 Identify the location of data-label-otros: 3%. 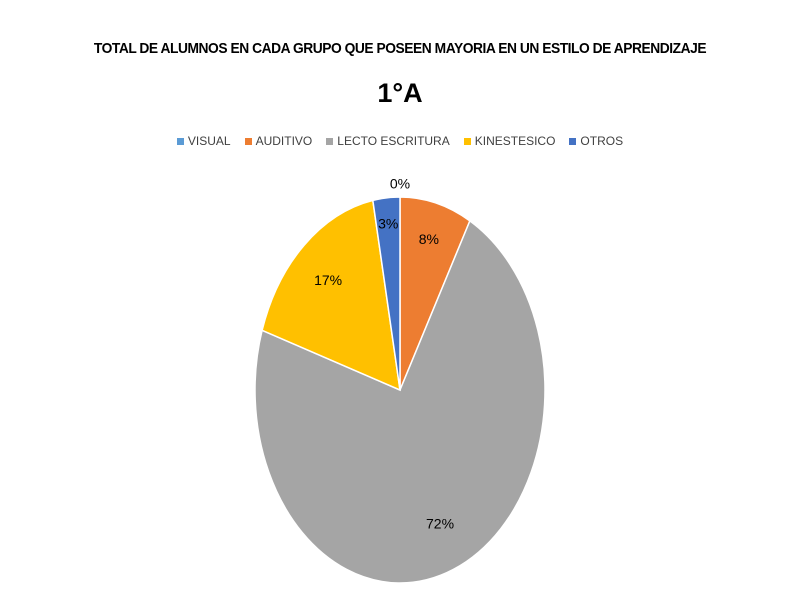
(388, 223).